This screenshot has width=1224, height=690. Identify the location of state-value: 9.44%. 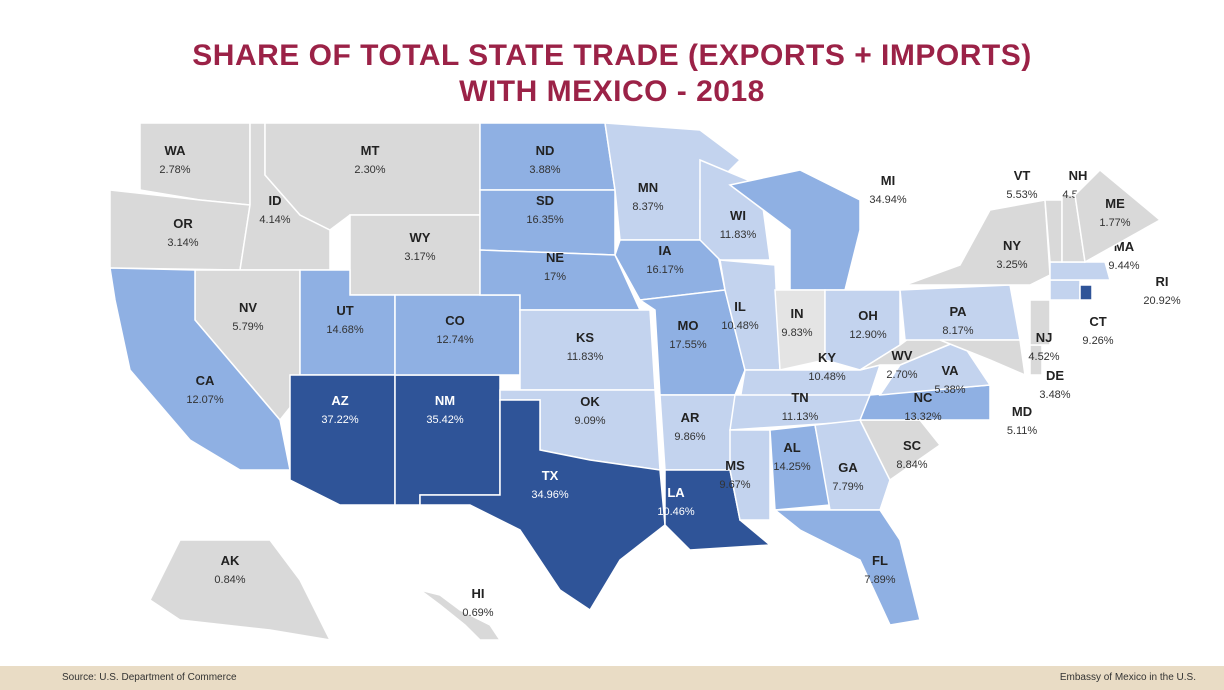
(1123, 266).